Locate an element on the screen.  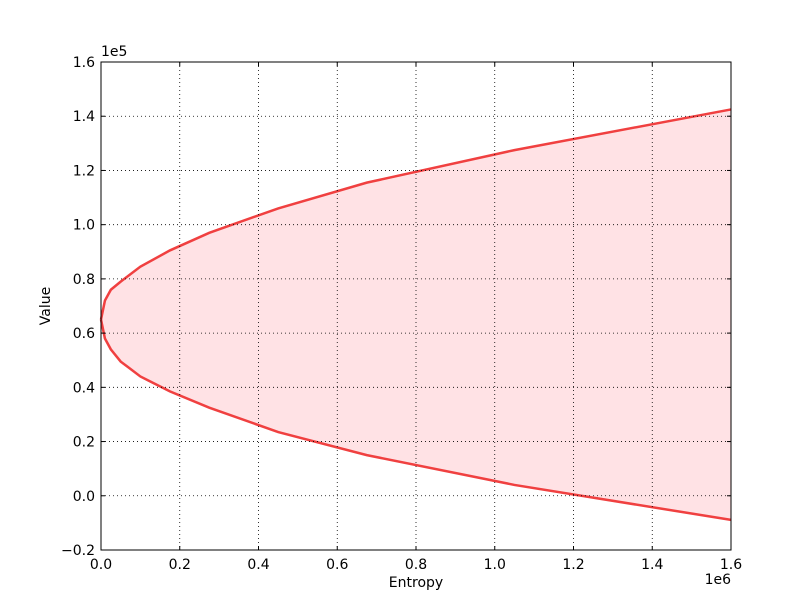
y-axis-label: Value is located at coordinates (46, 306).